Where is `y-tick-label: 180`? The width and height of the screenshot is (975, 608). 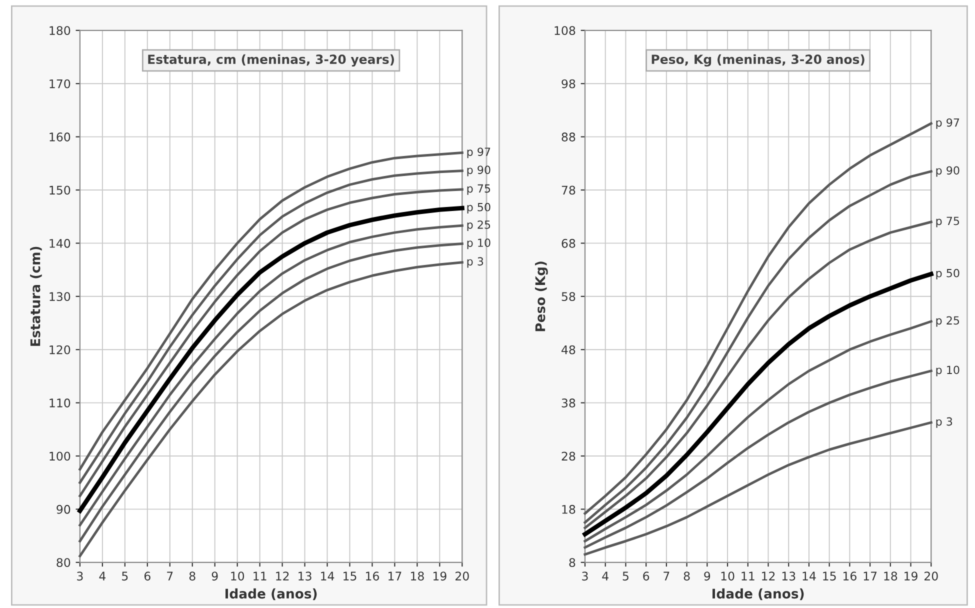
y-tick-label: 180 is located at coordinates (60, 31).